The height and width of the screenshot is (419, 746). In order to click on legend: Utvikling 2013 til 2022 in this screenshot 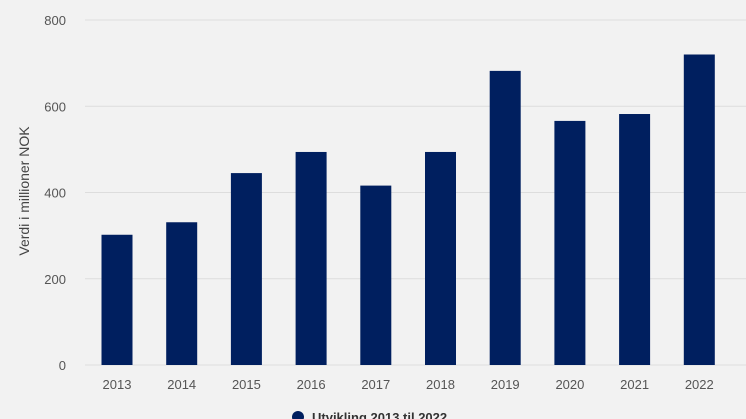, I will do `click(369, 414)`.